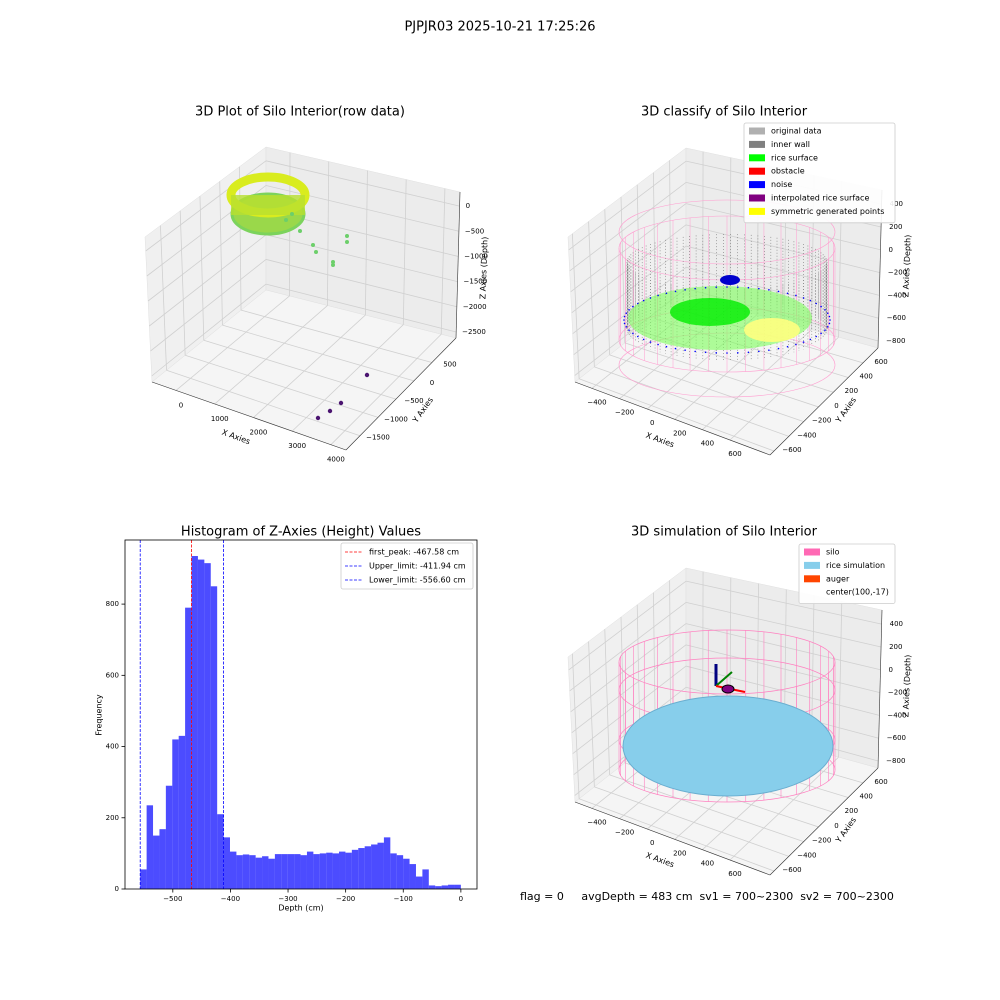 The height and width of the screenshot is (1000, 1000). I want to click on z-tick-label: −200, so click(897, 693).